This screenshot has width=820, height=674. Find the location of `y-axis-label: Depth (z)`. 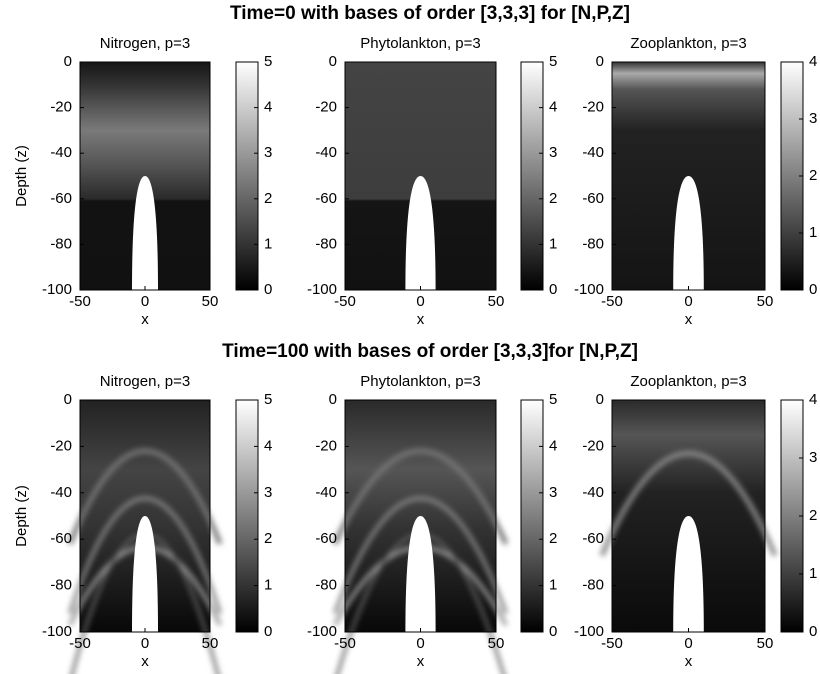

y-axis-label: Depth (z) is located at coordinates (21, 176).